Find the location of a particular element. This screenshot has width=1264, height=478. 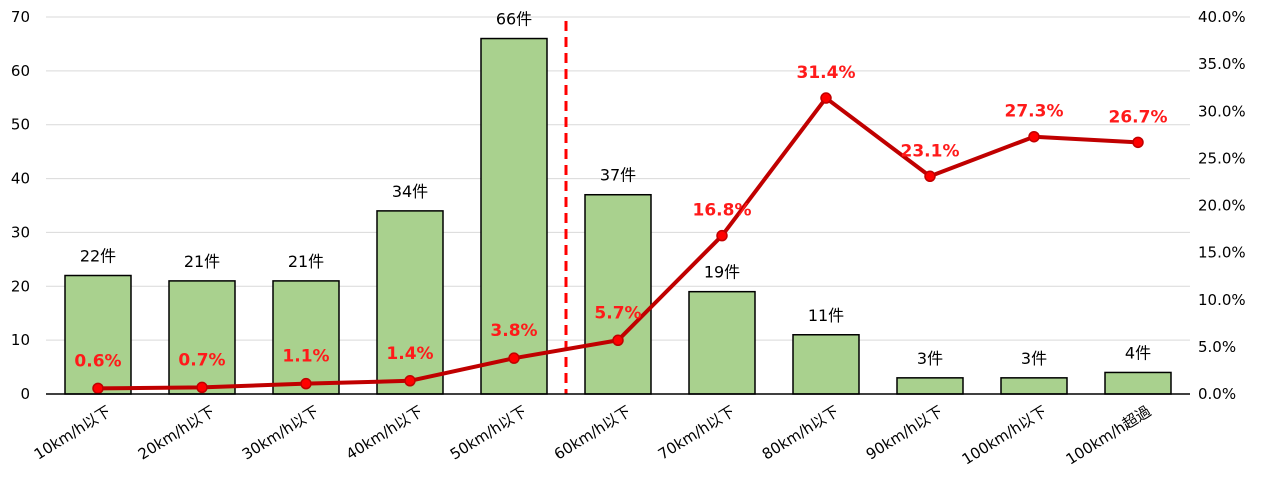

y-right-tick-label: 20.0% is located at coordinates (1222, 206).